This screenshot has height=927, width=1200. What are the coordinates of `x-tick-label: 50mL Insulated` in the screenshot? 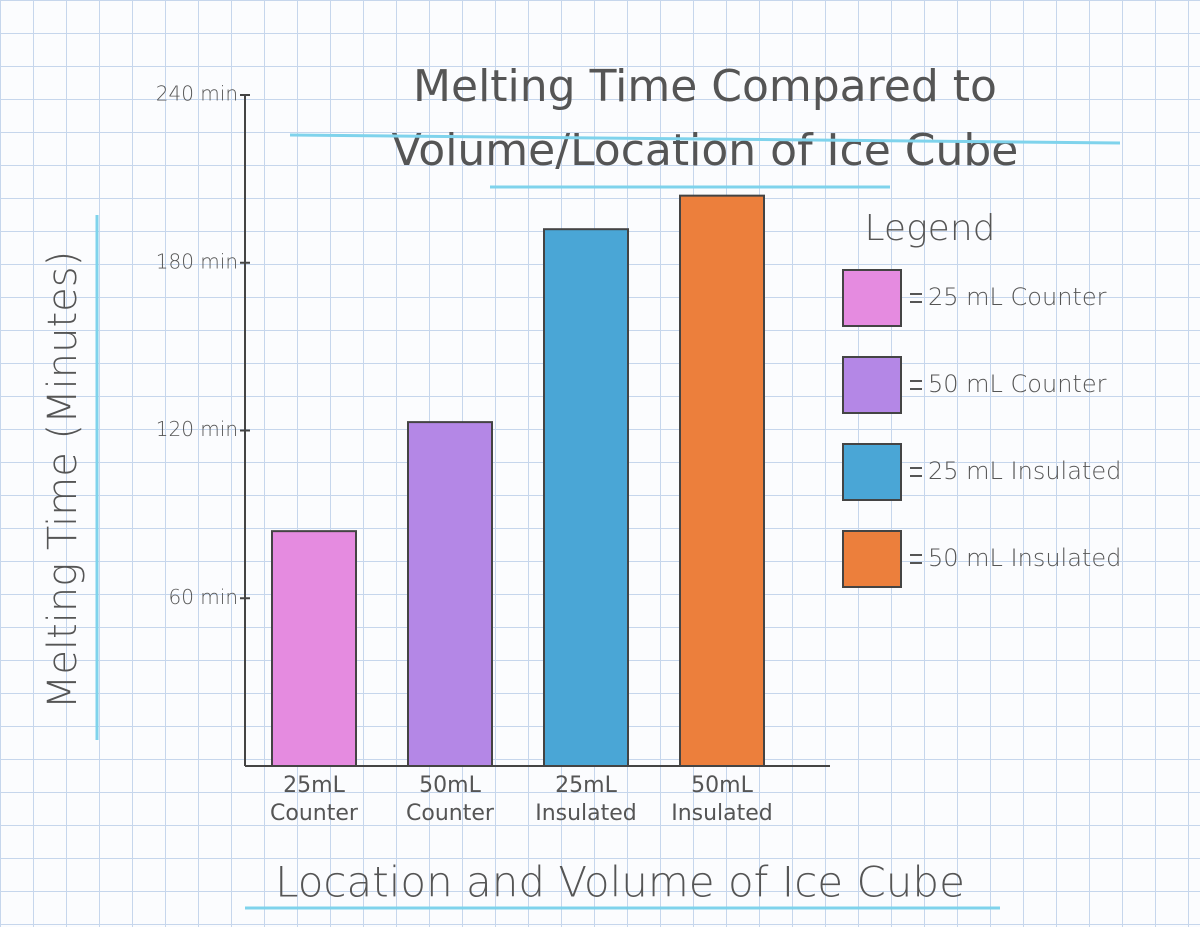 It's located at (722, 799).